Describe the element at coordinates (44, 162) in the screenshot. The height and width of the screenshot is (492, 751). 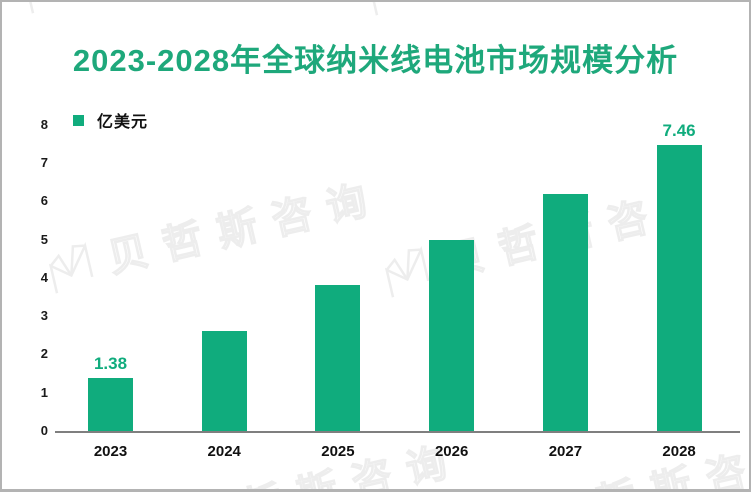
I see `y-tick-label: 7` at that location.